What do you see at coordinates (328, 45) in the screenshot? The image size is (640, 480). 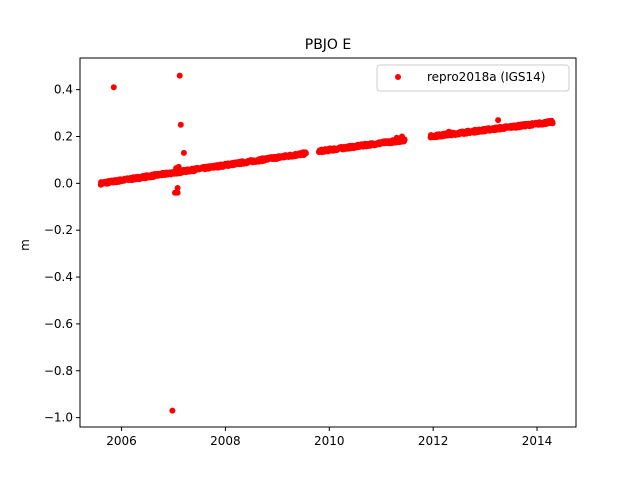 I see `chart-title: PBJO E` at bounding box center [328, 45].